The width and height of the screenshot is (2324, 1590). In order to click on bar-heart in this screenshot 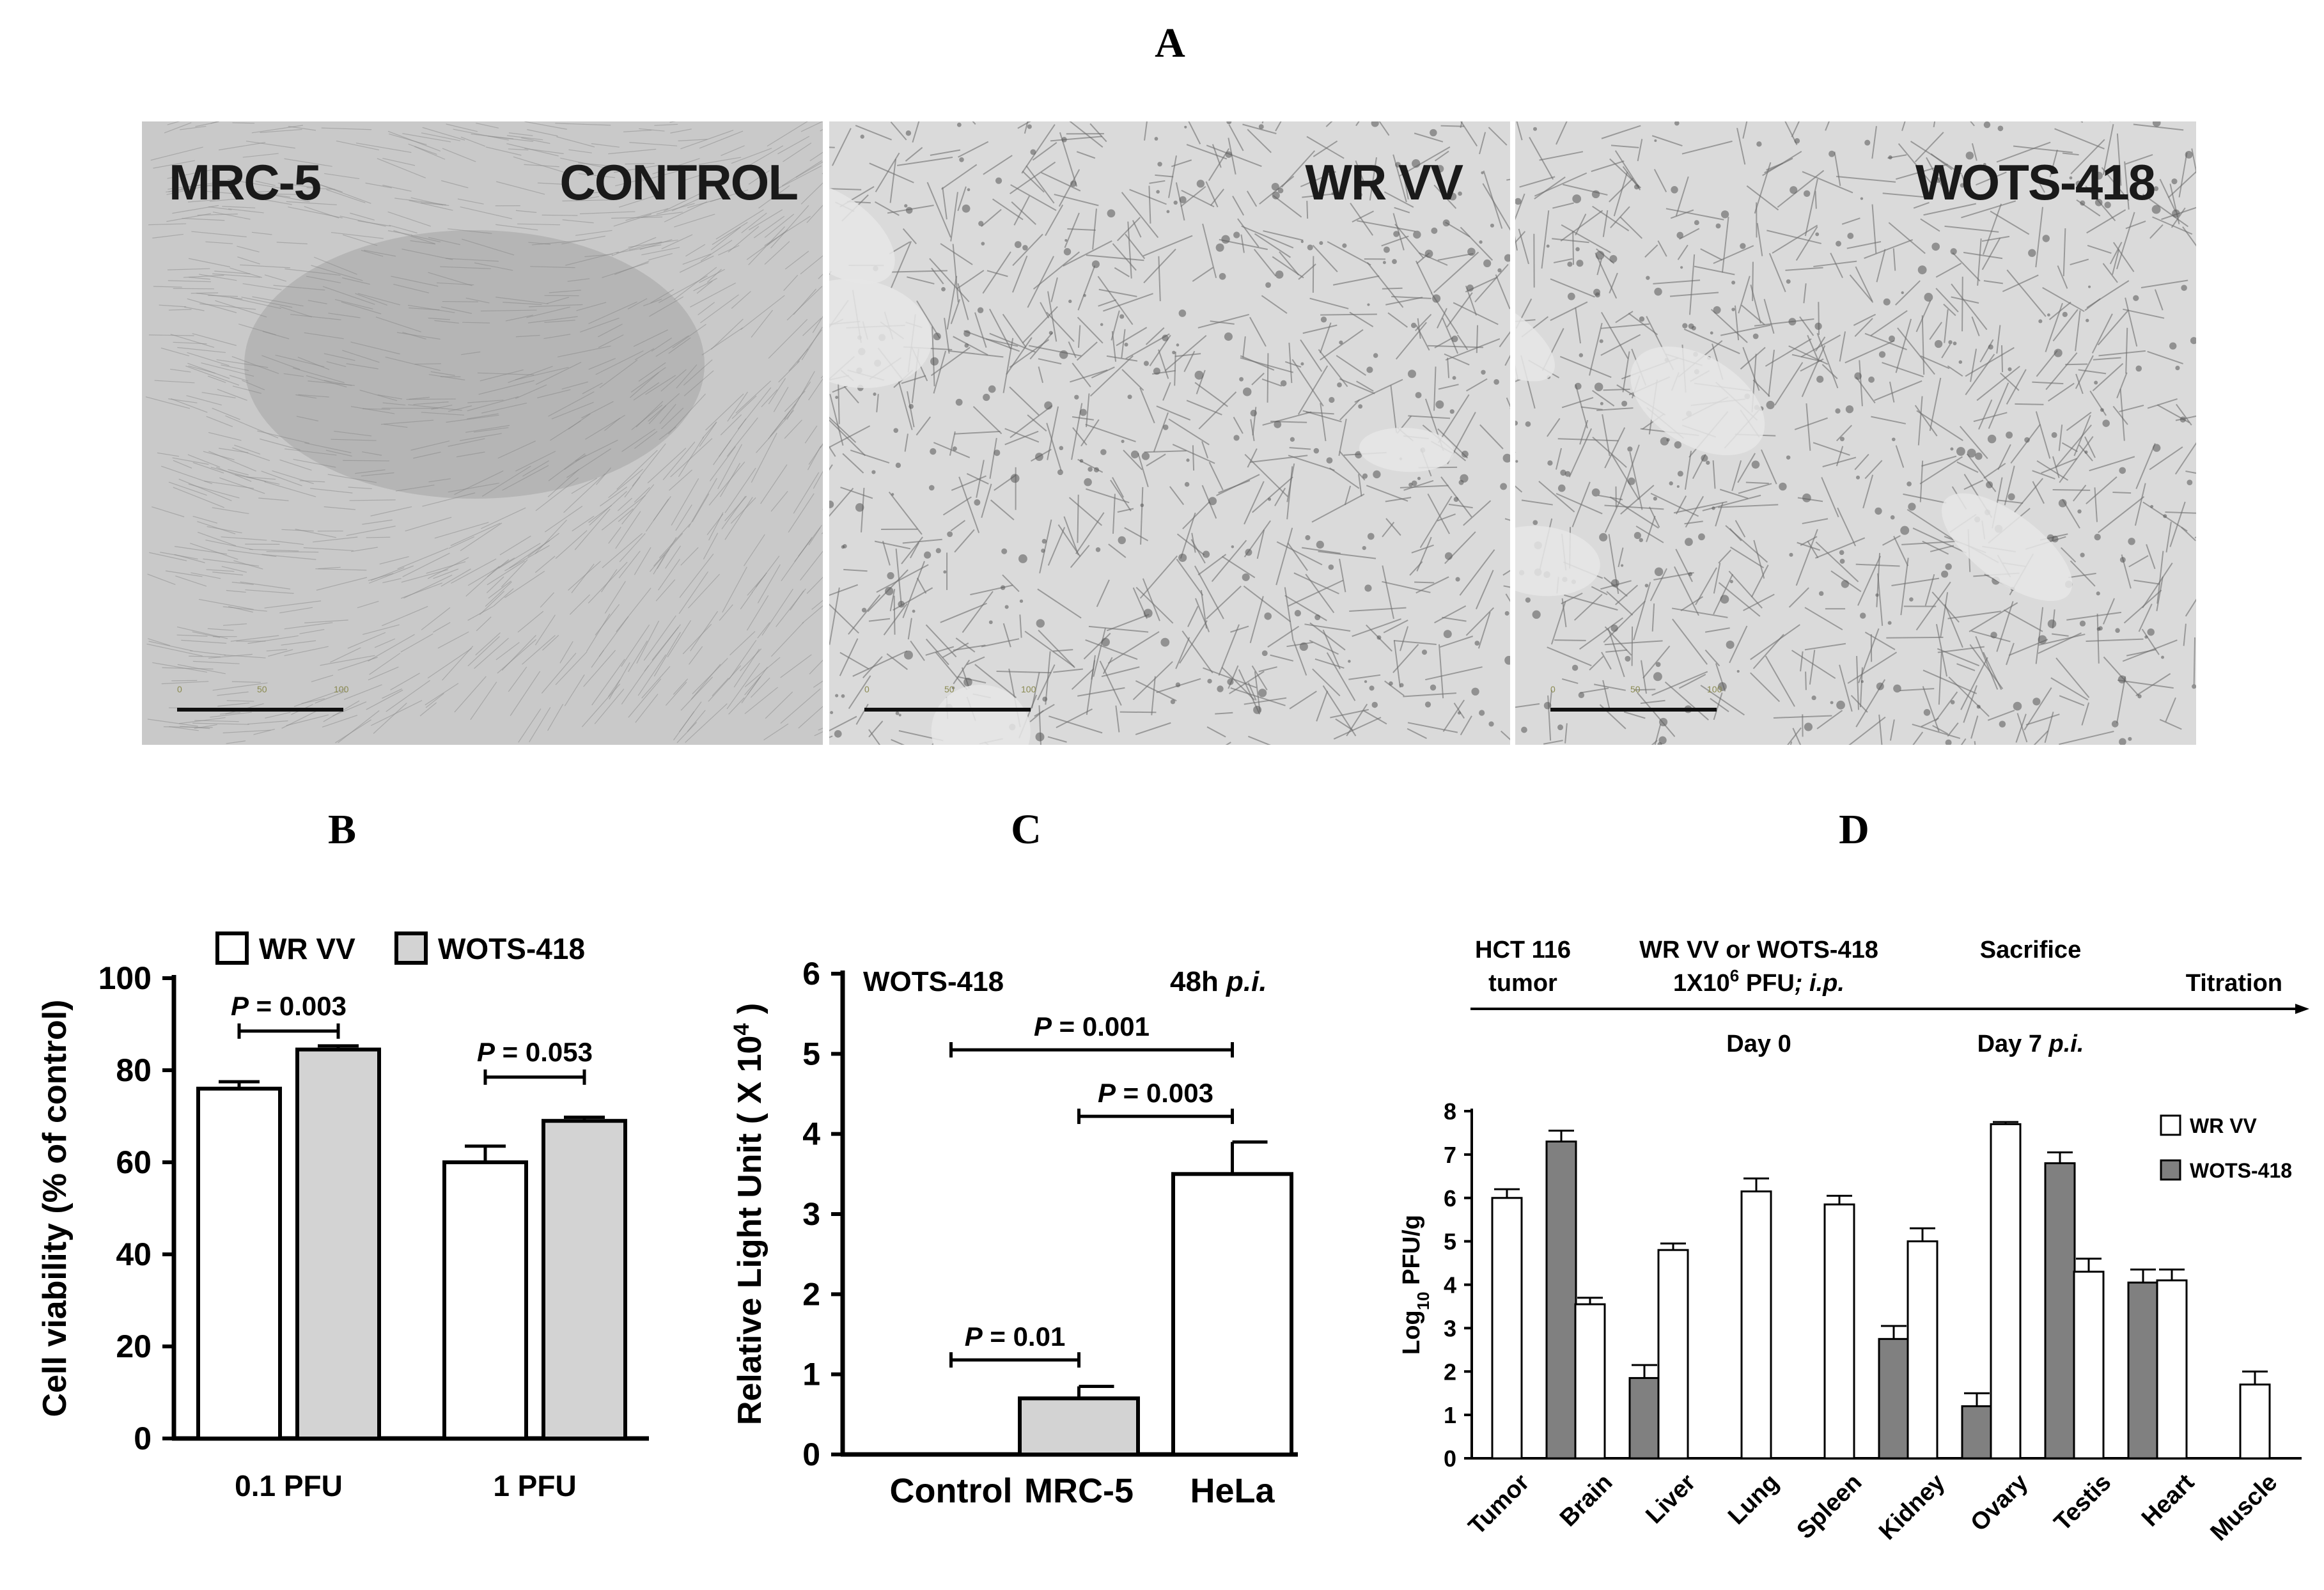, I will do `click(2172, 1369)`.